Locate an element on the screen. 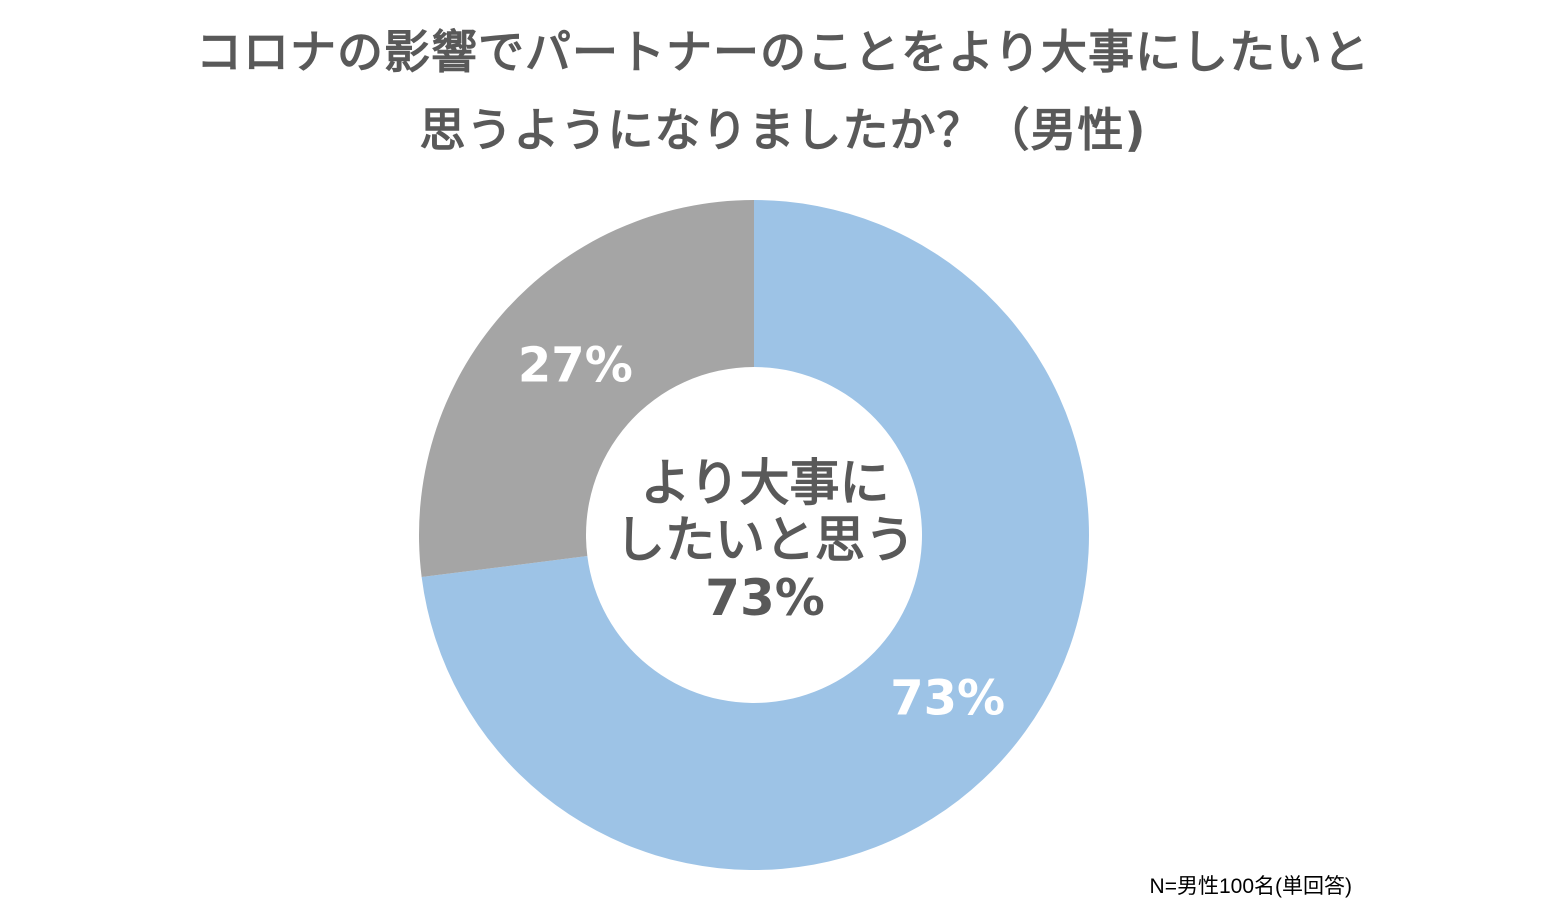 This screenshot has height=924, width=1566. center-label: より大事に したいと思う 73% is located at coordinates (765, 540).